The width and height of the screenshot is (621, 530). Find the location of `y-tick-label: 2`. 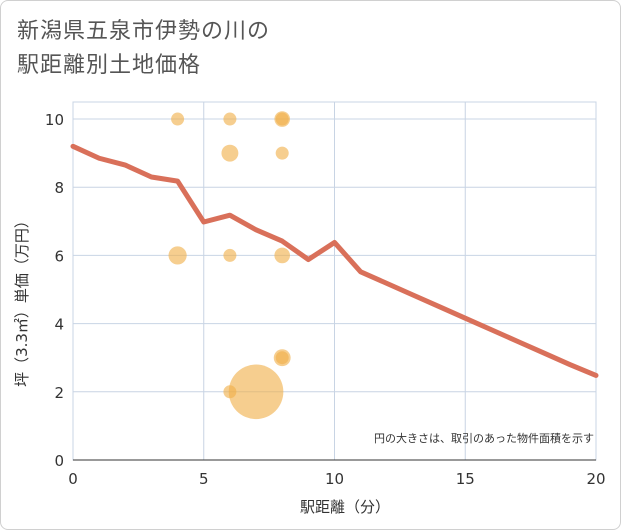

y-tick-label: 2 is located at coordinates (59, 393).